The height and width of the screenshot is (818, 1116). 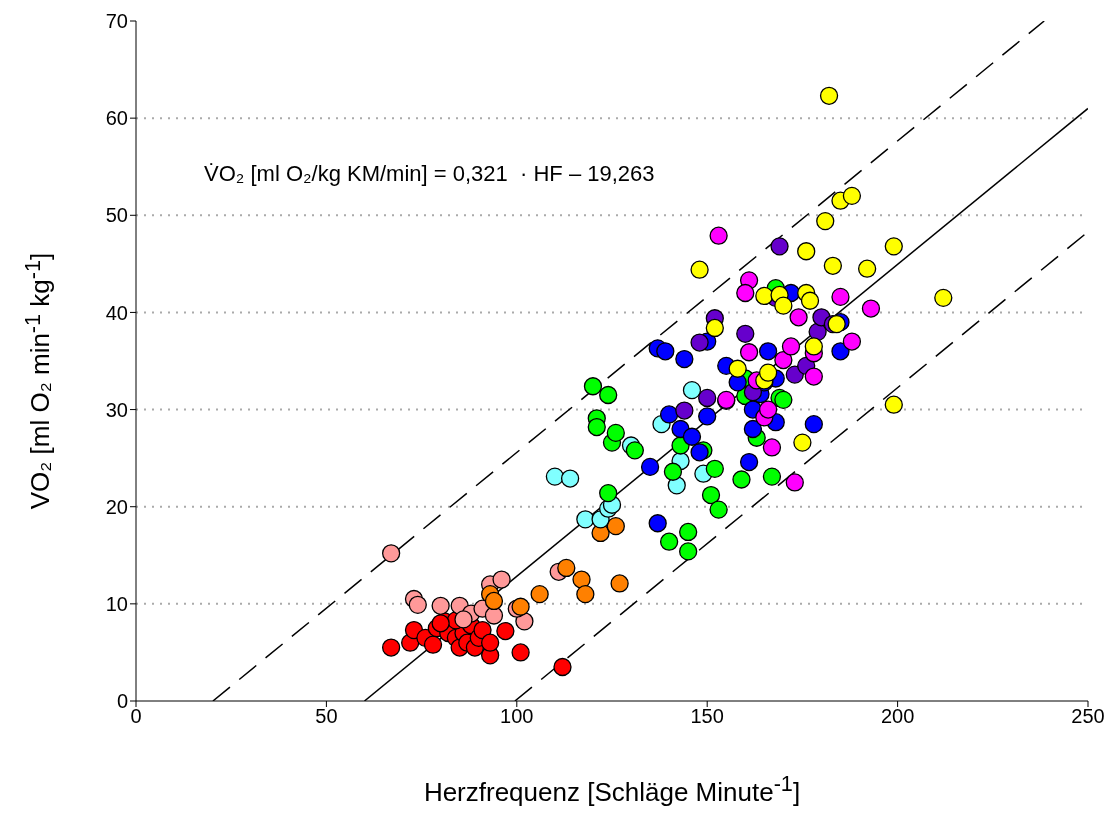 What do you see at coordinates (707, 716) in the screenshot?
I see `x-tick-label: 150` at bounding box center [707, 716].